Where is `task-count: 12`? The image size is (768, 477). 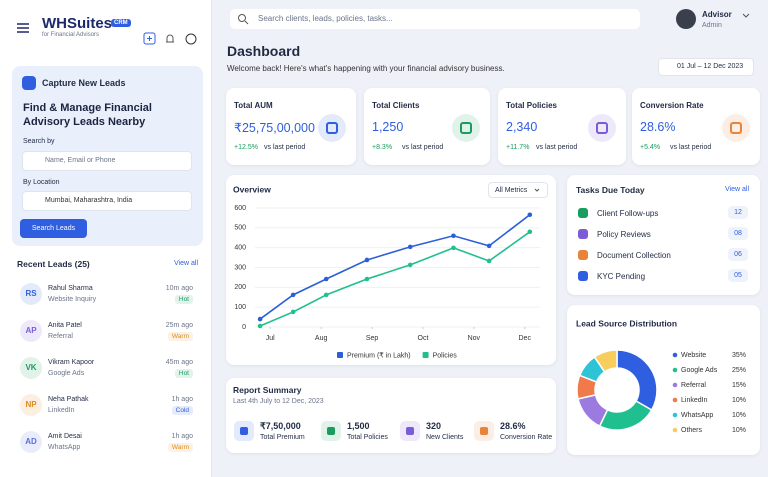
task-count: 12 is located at coordinates (738, 212).